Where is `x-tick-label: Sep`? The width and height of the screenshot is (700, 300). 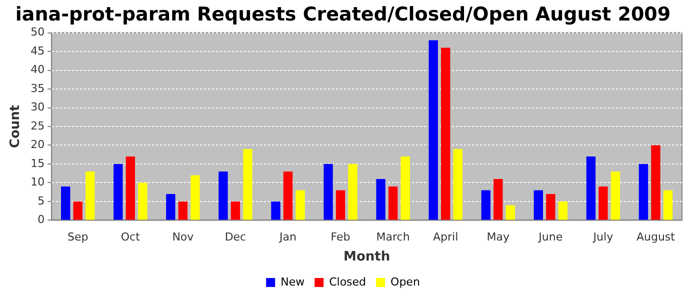
x-tick-label: Sep is located at coordinates (77, 237).